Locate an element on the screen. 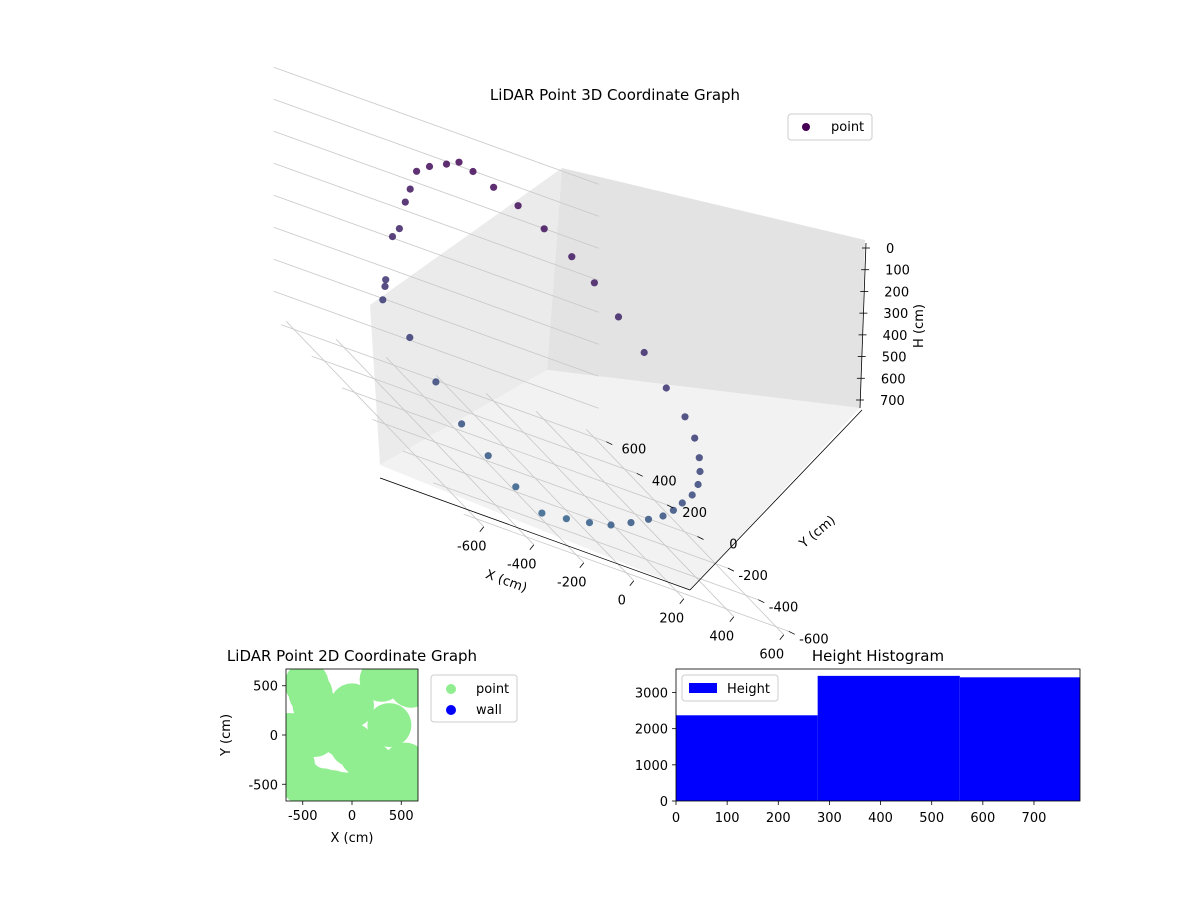  legend-hist-box is located at coordinates (730, 688).